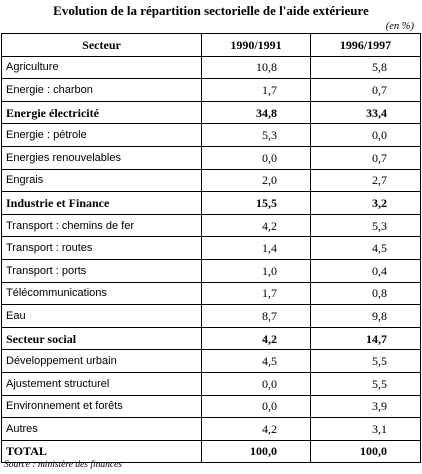 This screenshot has width=422, height=474. I want to click on value-1996-1997: 0,0, so click(365, 135).